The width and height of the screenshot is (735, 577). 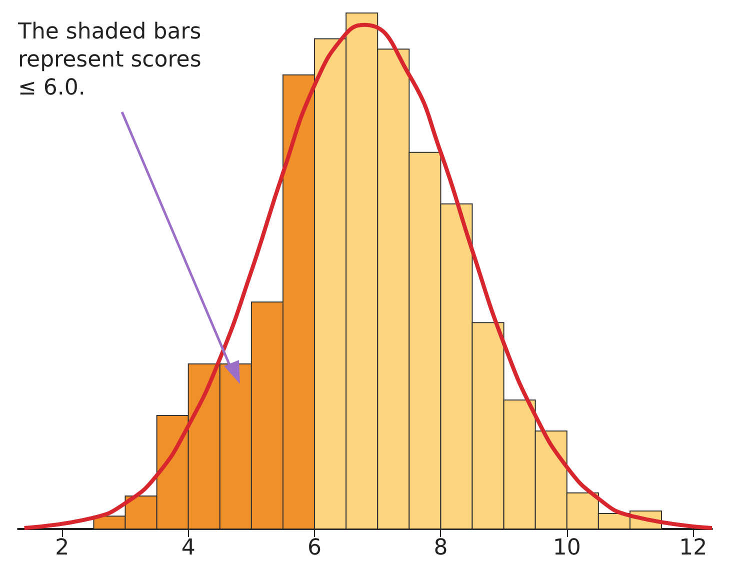 I want to click on x-tick-label: 2, so click(x=62, y=548).